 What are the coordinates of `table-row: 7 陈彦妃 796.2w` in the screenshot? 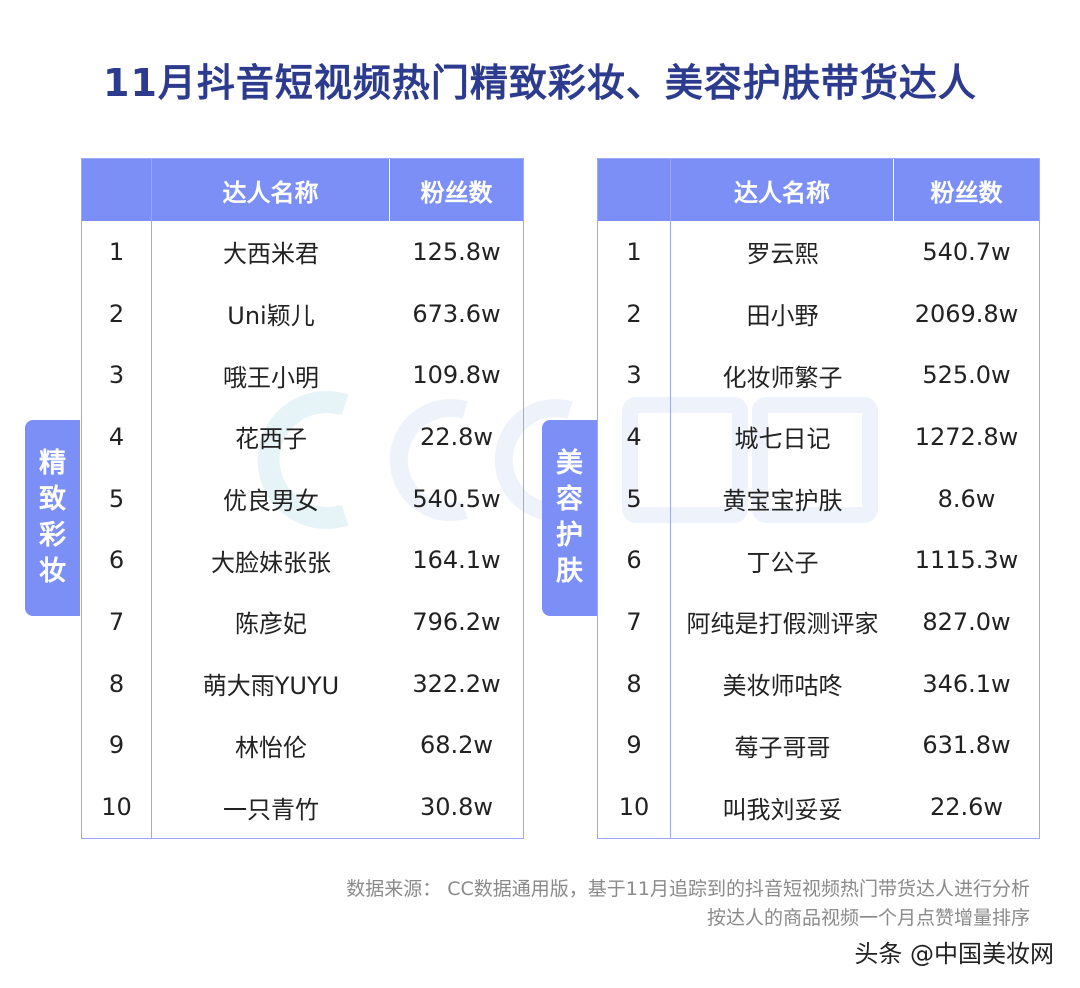 It's located at (302, 622).